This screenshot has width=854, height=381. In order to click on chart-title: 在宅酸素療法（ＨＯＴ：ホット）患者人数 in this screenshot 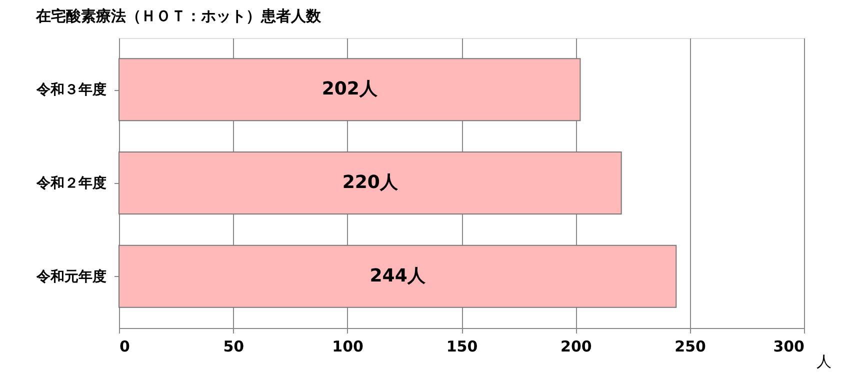, I will do `click(178, 16)`.